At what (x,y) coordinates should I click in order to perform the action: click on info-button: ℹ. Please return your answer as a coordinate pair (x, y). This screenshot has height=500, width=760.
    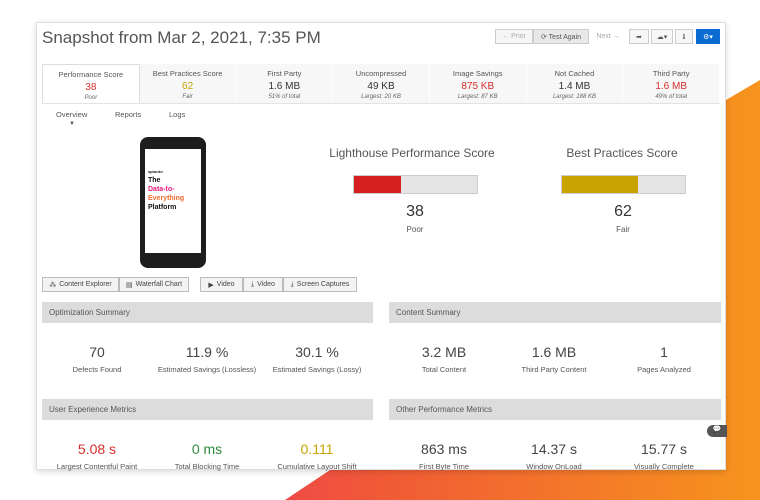
    Looking at the image, I should click on (684, 36).